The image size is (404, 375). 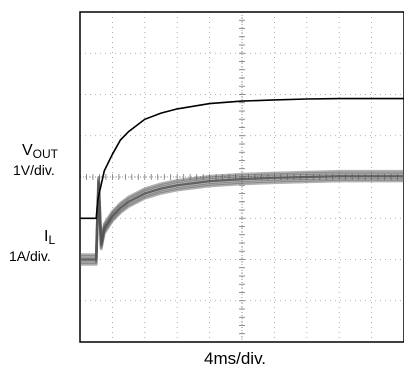 What do you see at coordinates (34, 170) in the screenshot?
I see `vout-scale-label: 1V/div.` at bounding box center [34, 170].